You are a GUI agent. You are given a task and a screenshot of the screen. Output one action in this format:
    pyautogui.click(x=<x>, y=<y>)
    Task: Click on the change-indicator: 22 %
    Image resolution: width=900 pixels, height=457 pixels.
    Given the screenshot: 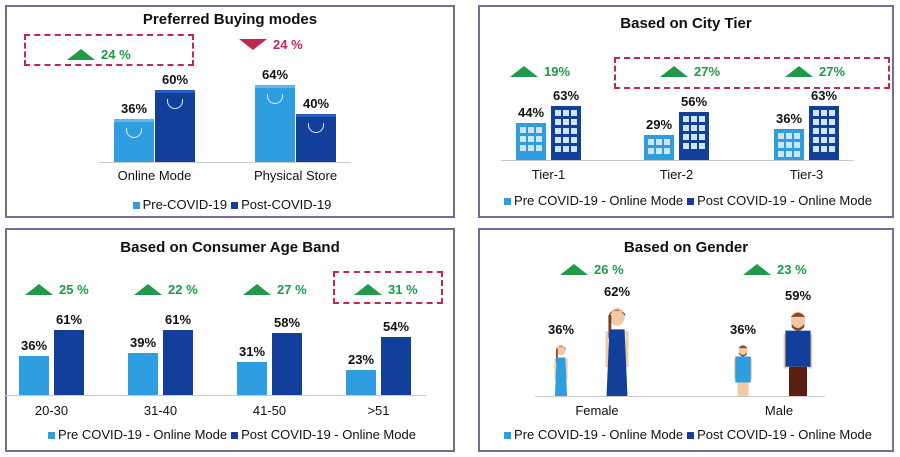 What is the action you would take?
    pyautogui.click(x=166, y=289)
    